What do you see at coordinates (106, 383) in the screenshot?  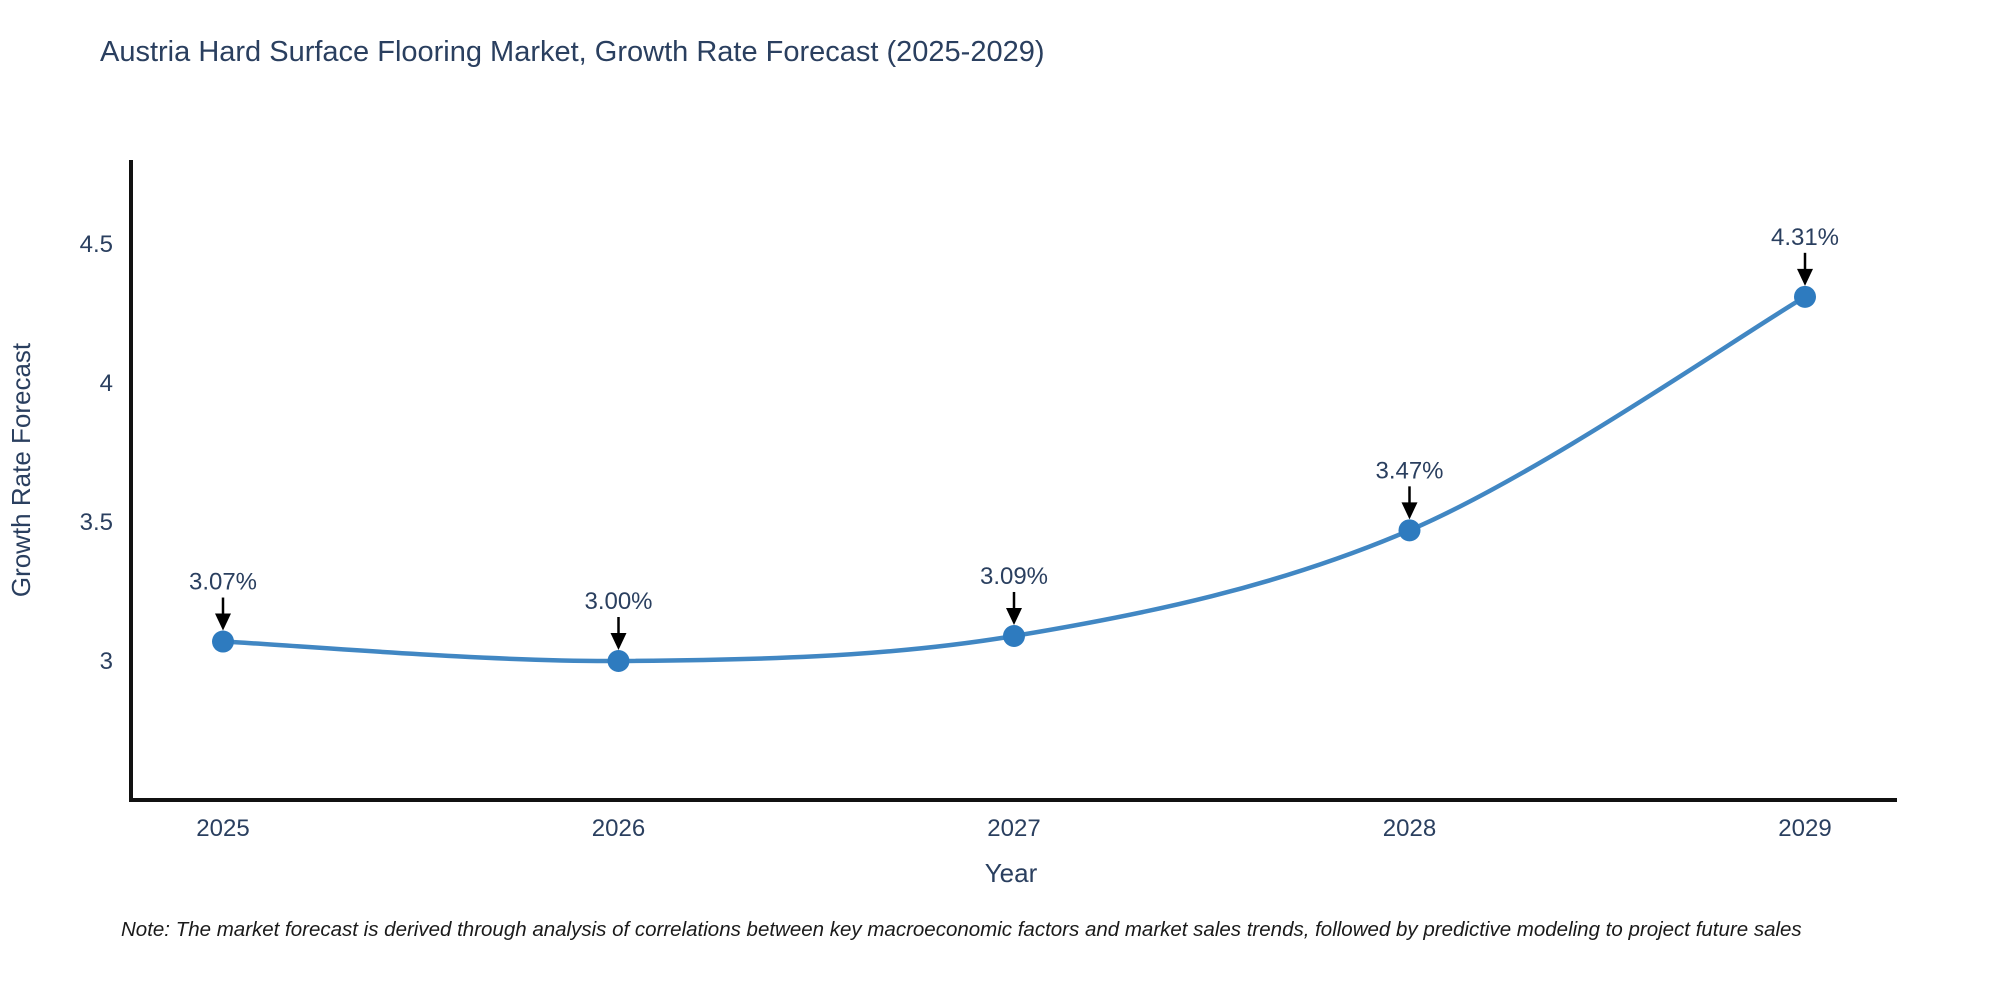 I see `y-tick-label: 4` at bounding box center [106, 383].